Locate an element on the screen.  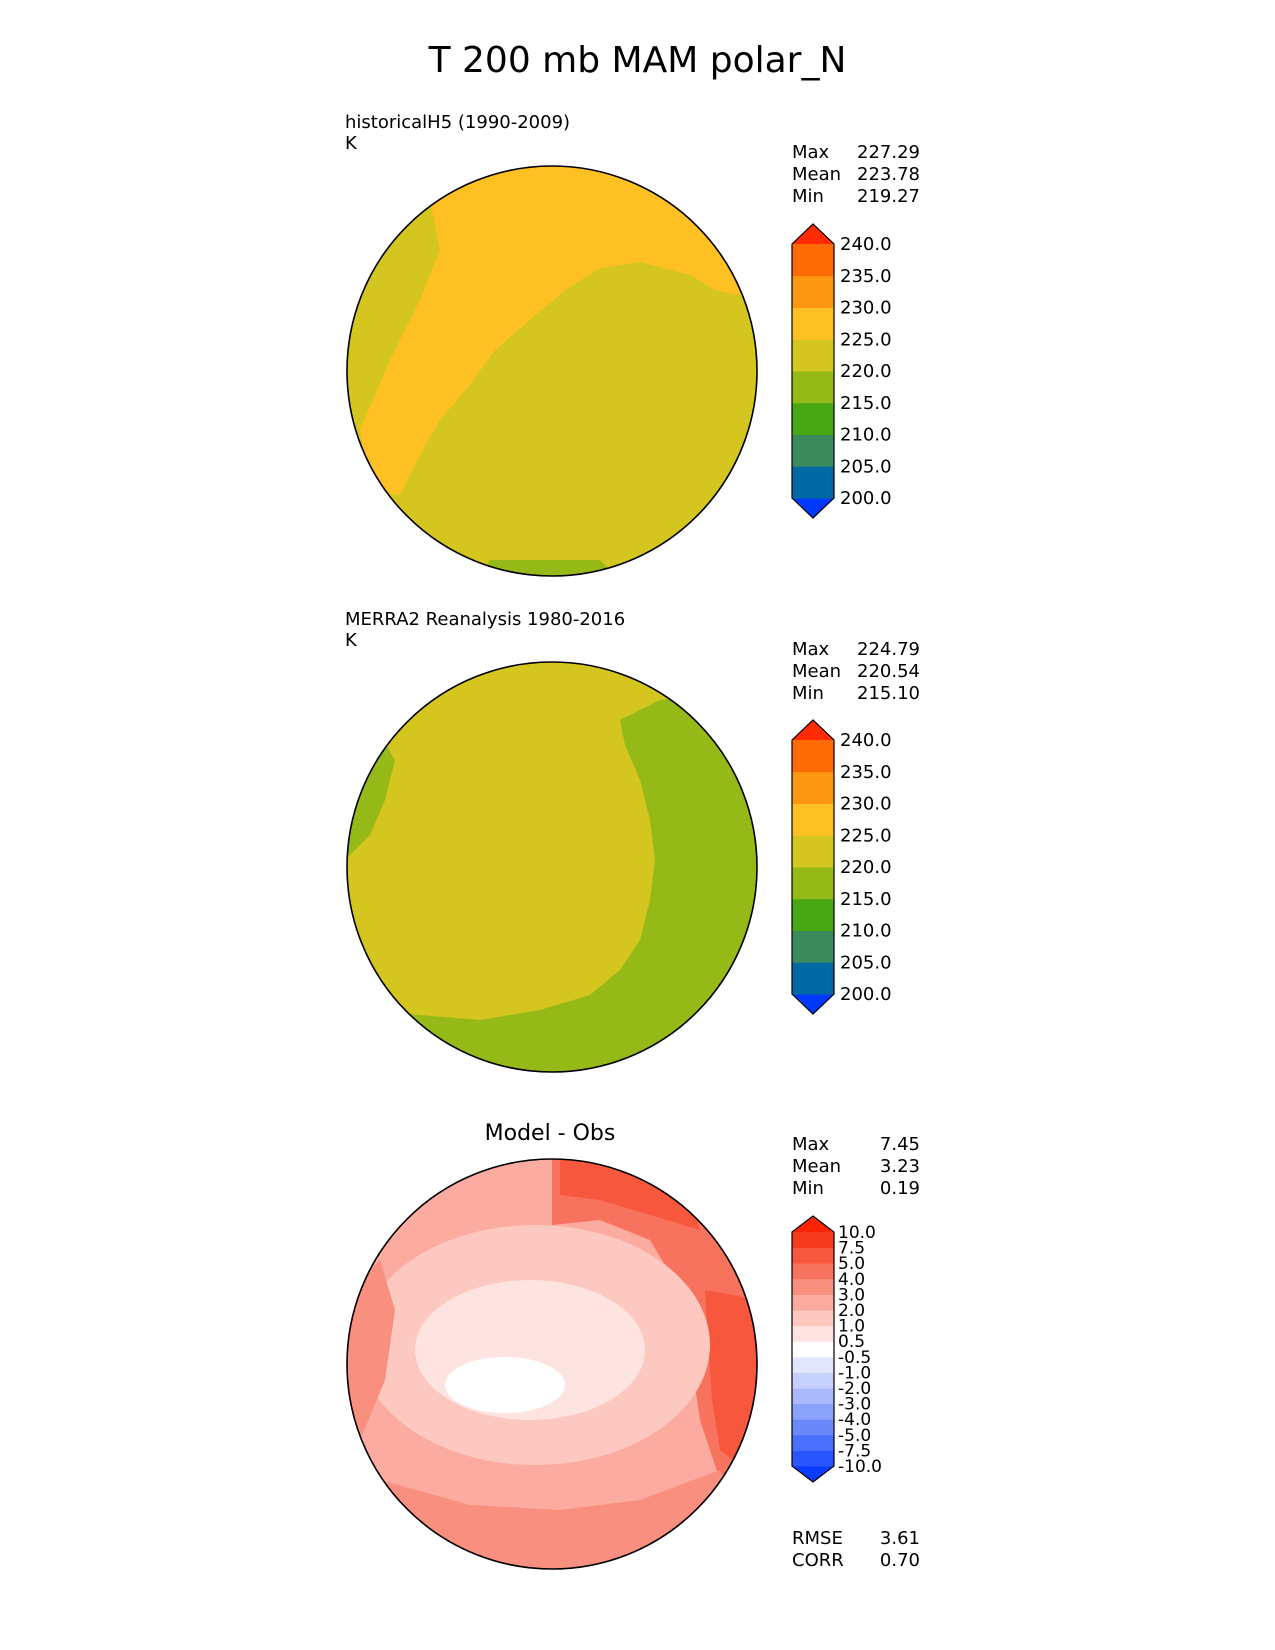
stat-max: Max 227.29 is located at coordinates (856, 152).